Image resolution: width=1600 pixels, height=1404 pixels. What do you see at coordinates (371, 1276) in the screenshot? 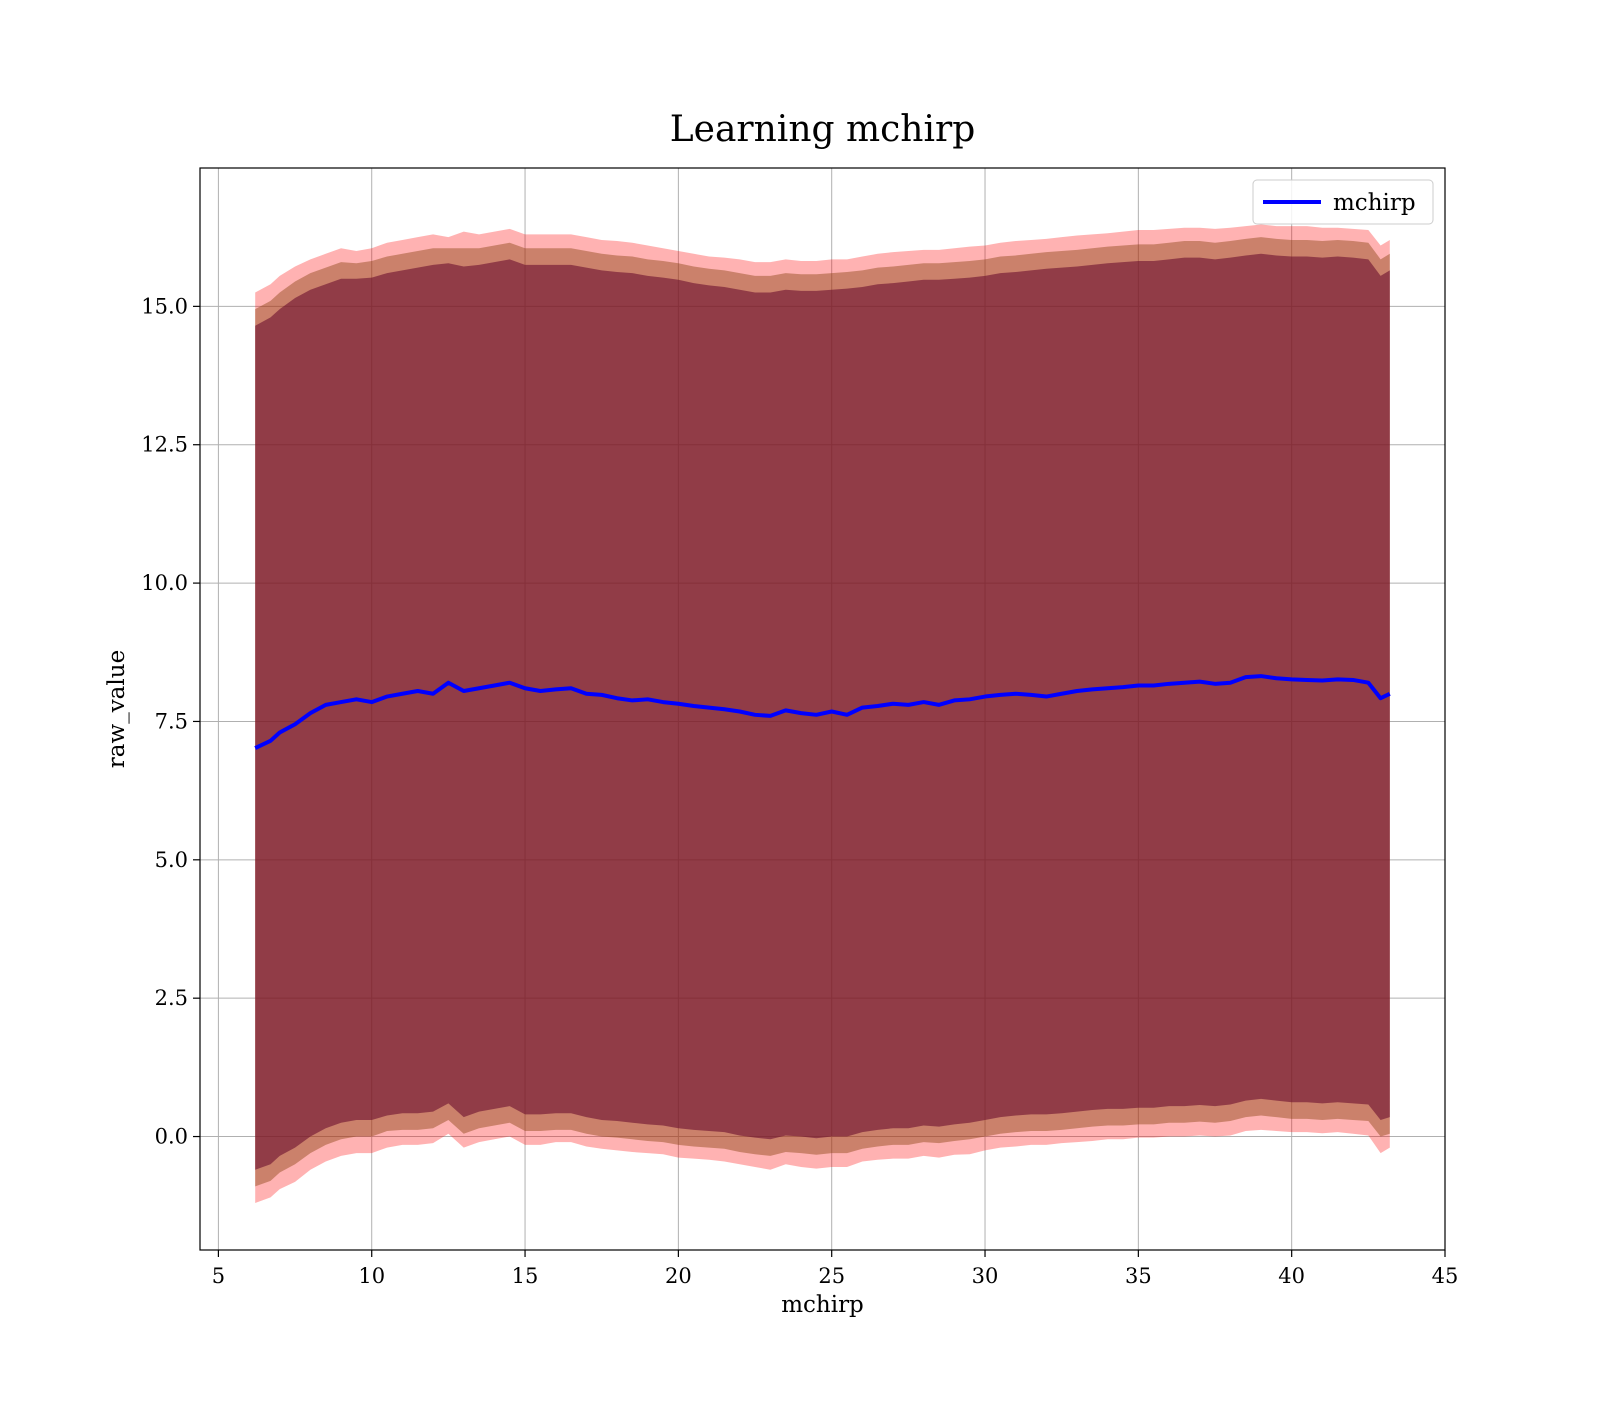
I see `x-tick-label-1: 10` at bounding box center [371, 1276].